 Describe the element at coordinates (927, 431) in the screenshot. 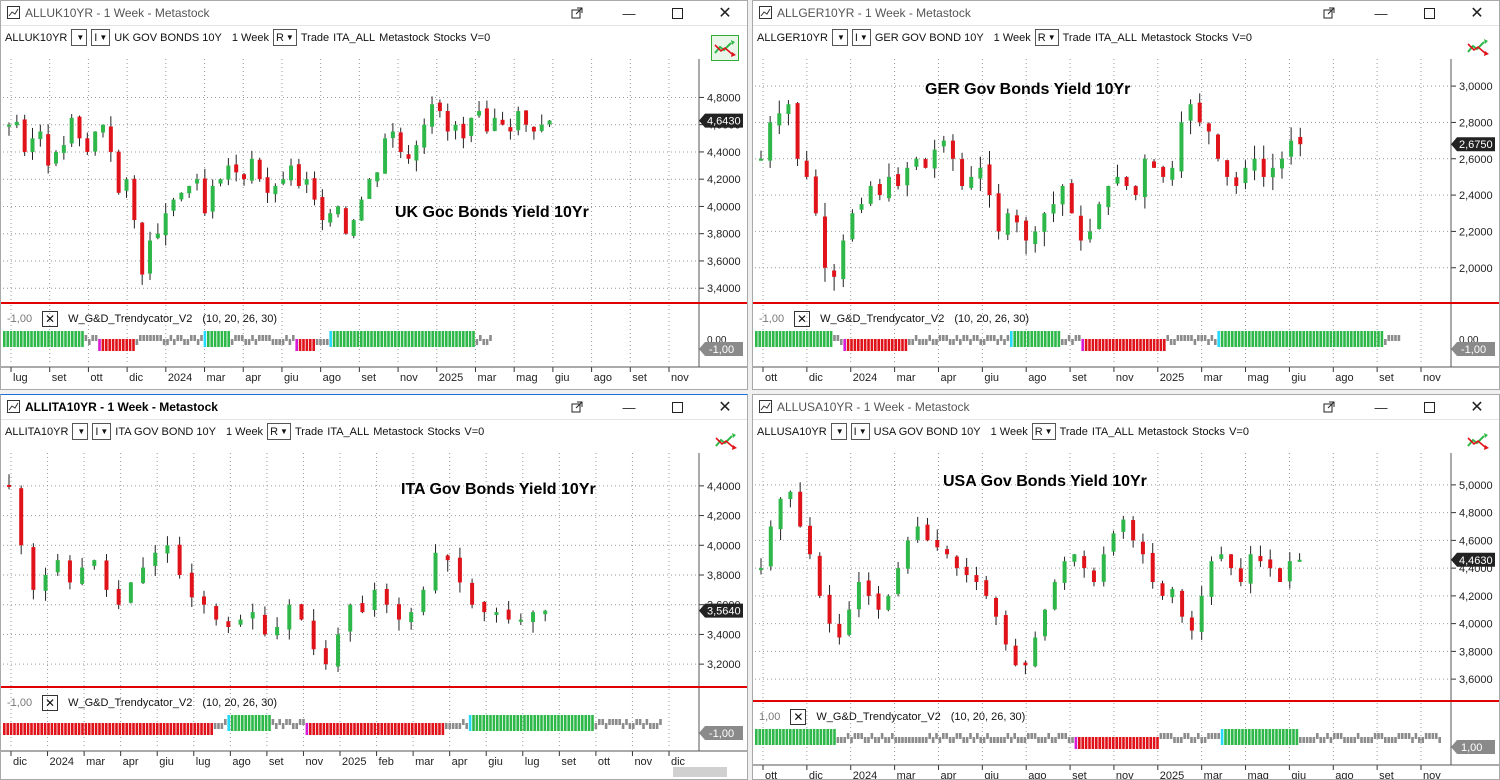

I see `description-label: USA GOV BOND 10Y` at that location.